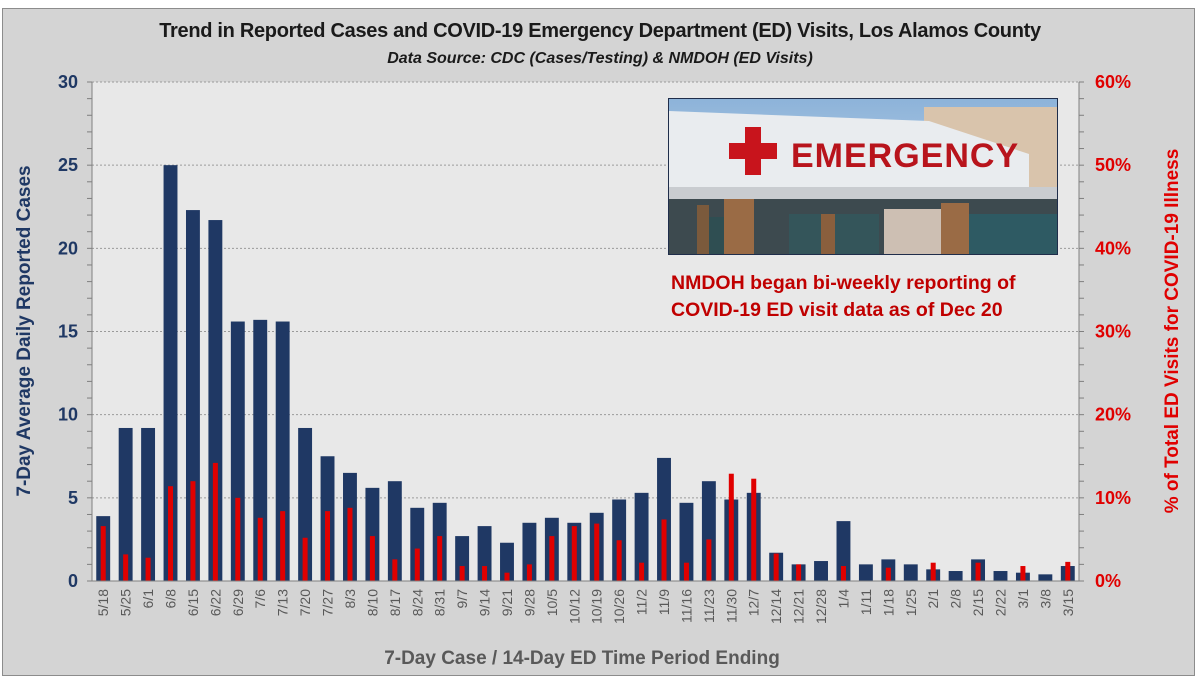 The image size is (1200, 684). I want to click on x-tick-label: 11/9, so click(664, 602).